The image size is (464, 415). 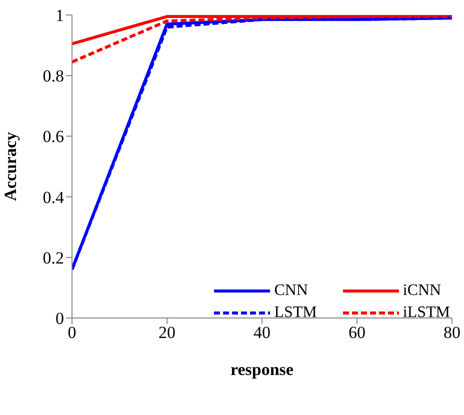 I want to click on x-tick-label: 20, so click(x=167, y=332).